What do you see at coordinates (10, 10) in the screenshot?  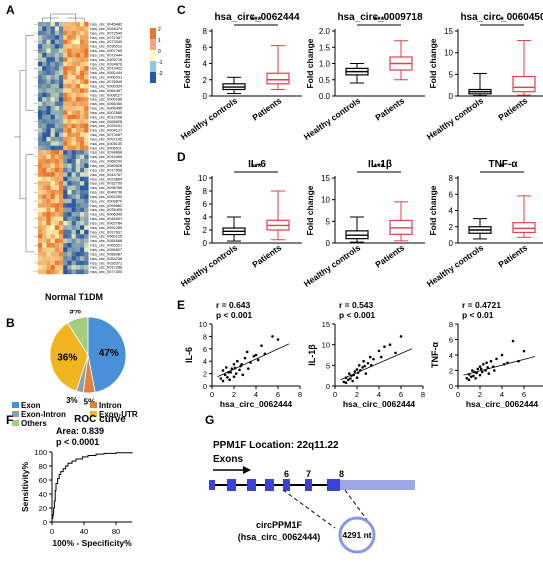 I see `panel-a-label: A` at bounding box center [10, 10].